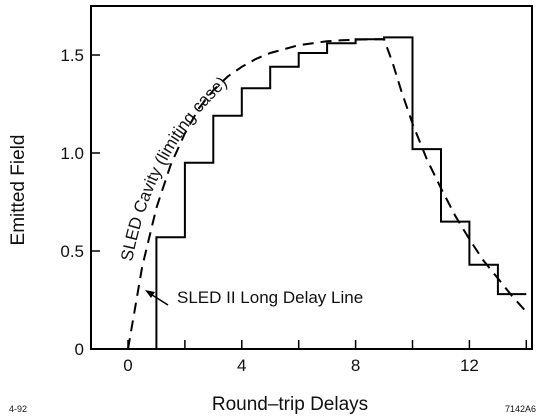  Describe the element at coordinates (18, 190) in the screenshot. I see `y-axis-title: Emitted Field` at that location.